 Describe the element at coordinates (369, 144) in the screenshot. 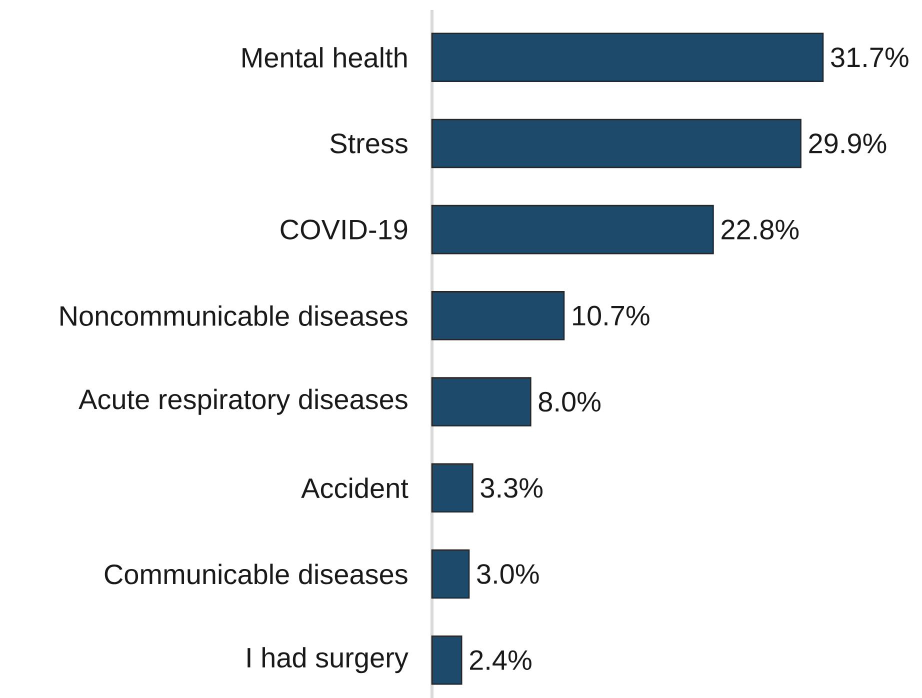

I see `y-tick-label: Stress` at that location.